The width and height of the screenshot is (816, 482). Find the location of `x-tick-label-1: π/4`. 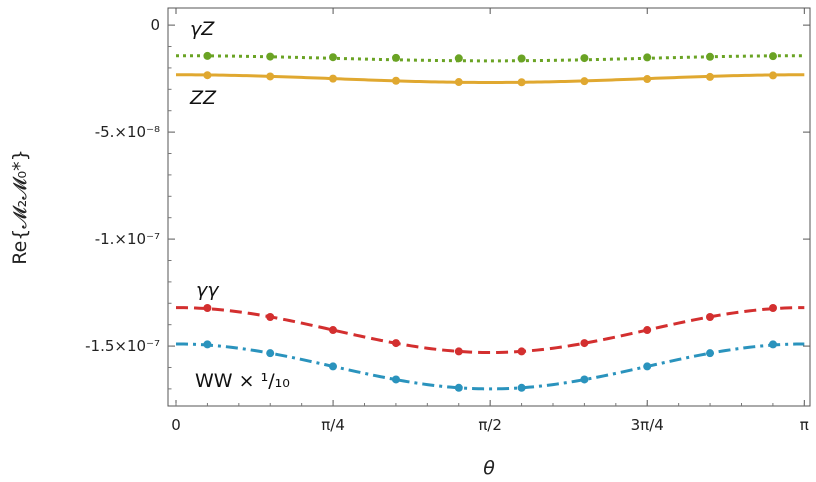

x-tick-label-1: π/4 is located at coordinates (333, 425).